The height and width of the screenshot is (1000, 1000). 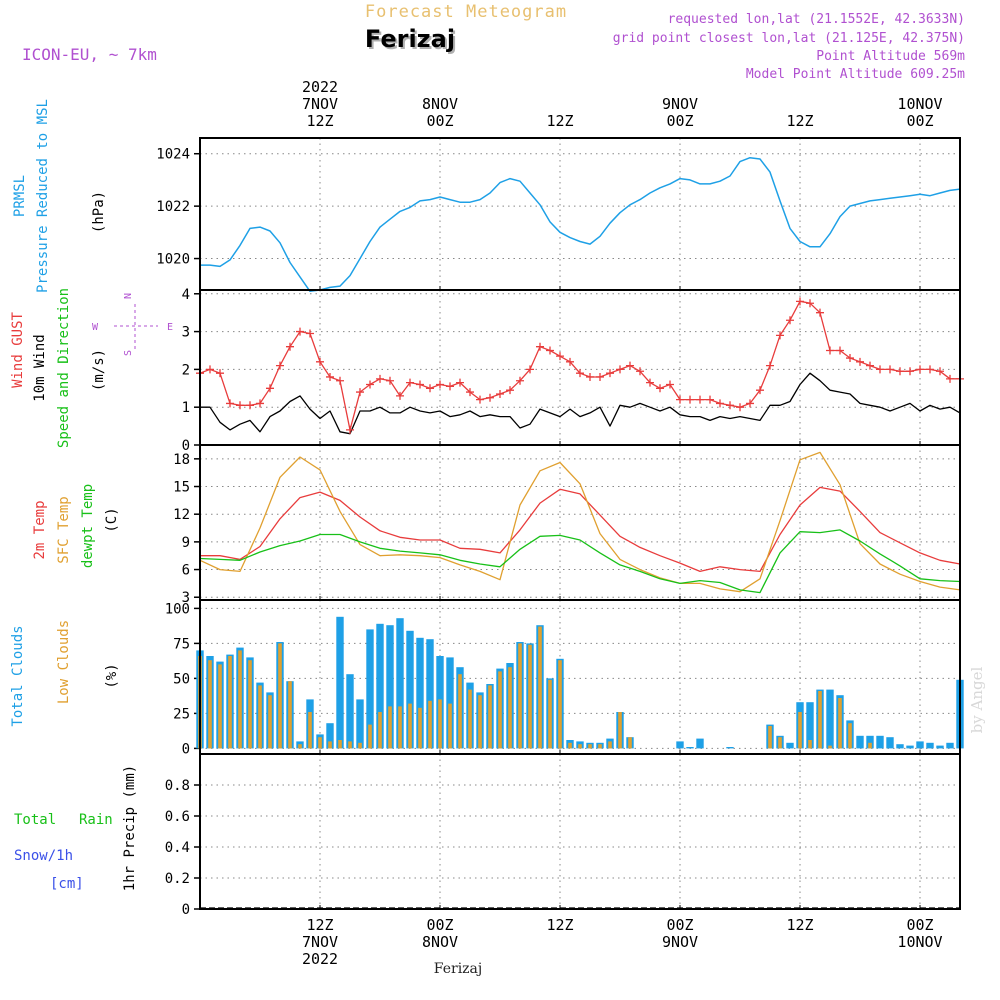 I want to click on wind-unit-label: (m/s), so click(x=99, y=370).